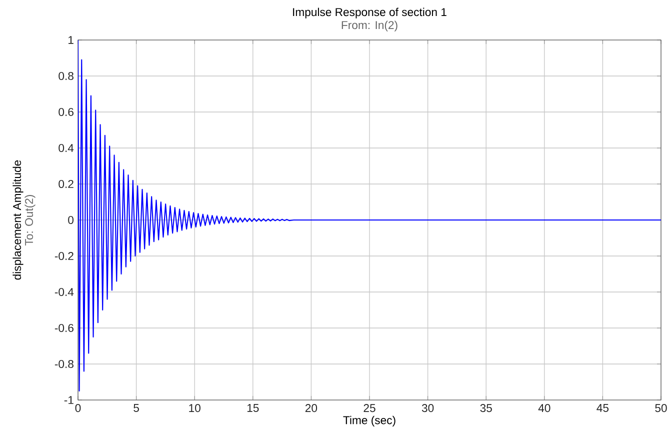 This screenshot has height=443, width=671. I want to click on text: To: Out(2), so click(30, 220).